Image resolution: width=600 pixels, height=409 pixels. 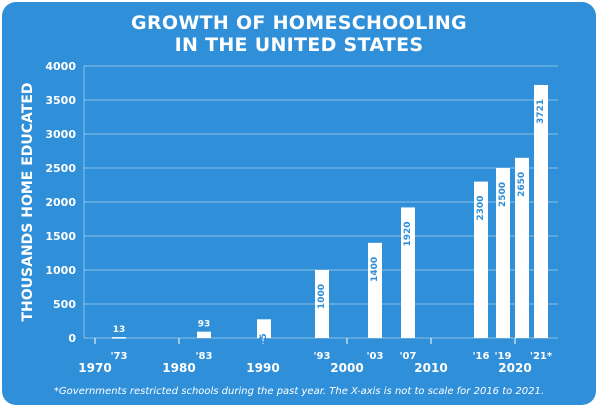 I want to click on y-axis-ticks: 0 500 1000 1500 2000 2500 3000 3500 4000, so click(x=60, y=202).